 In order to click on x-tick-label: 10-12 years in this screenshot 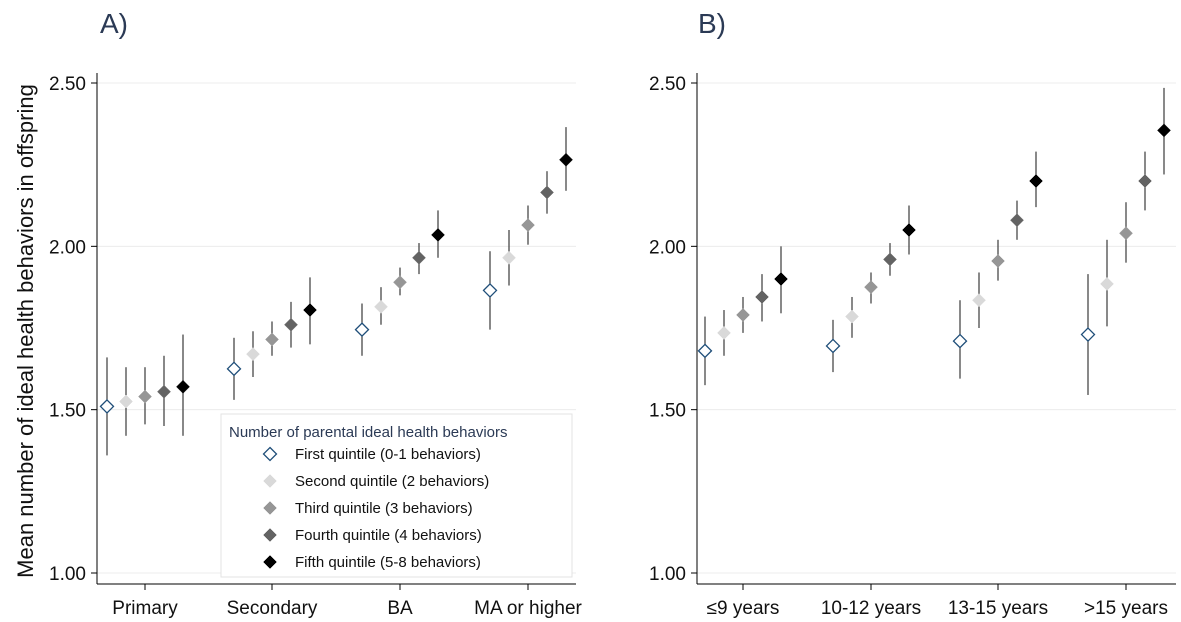, I will do `click(871, 608)`.